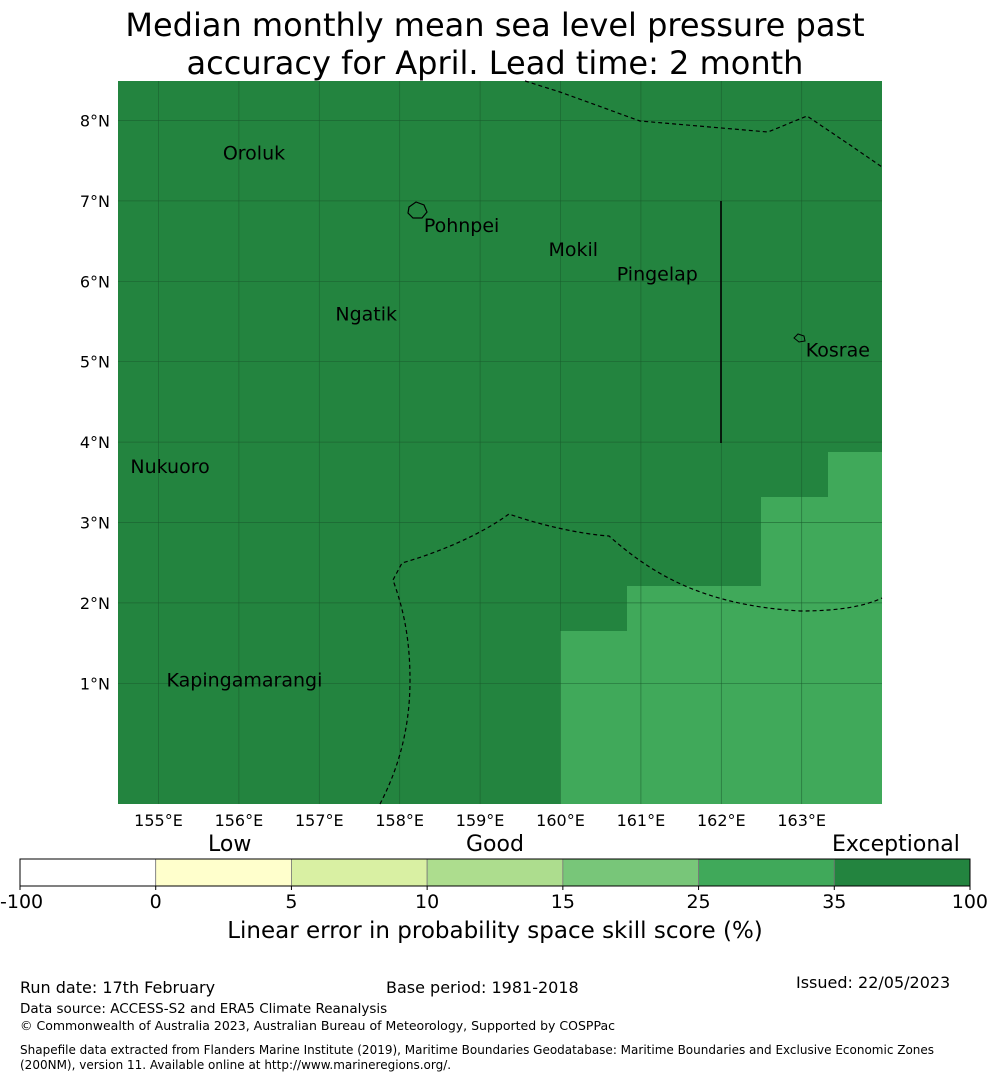 The height and width of the screenshot is (1080, 990). Describe the element at coordinates (573, 250) in the screenshot. I see `place-label-mokil: Mokil` at that location.